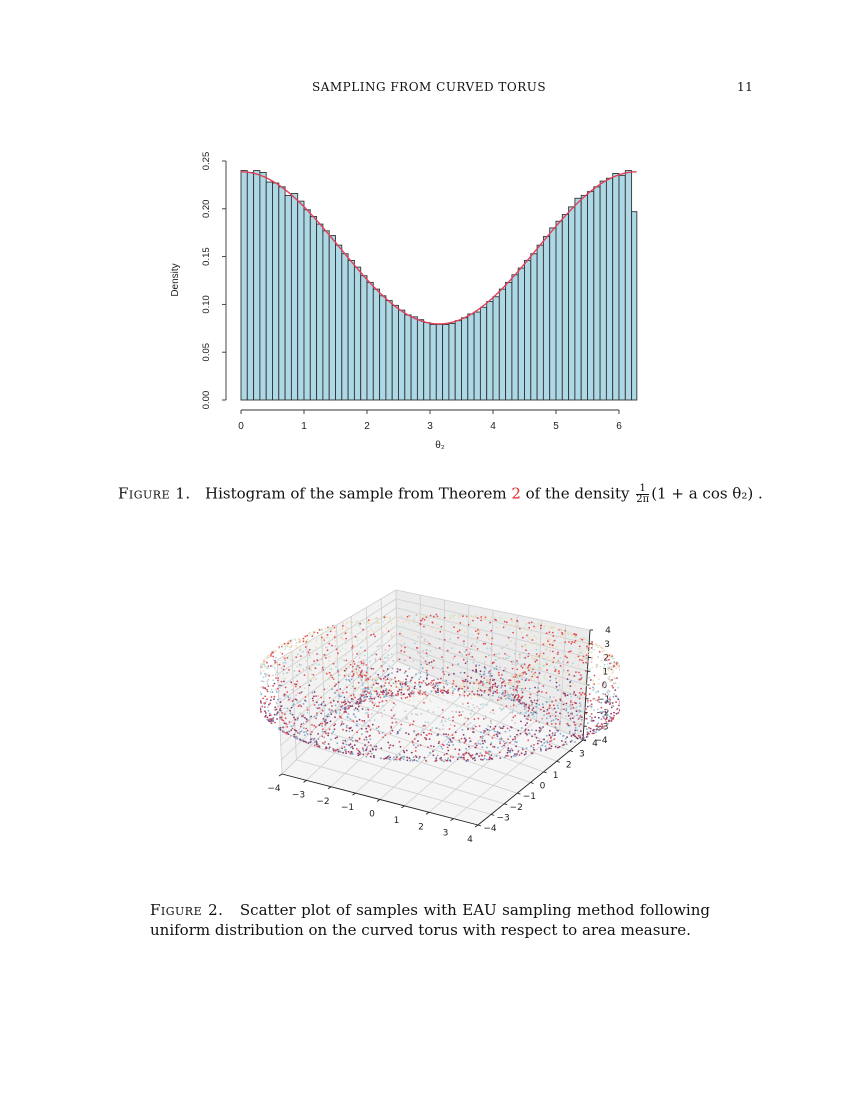 This screenshot has height=1100, width=850. Describe the element at coordinates (606, 659) in the screenshot. I see `z-tick-label: 2` at that location.